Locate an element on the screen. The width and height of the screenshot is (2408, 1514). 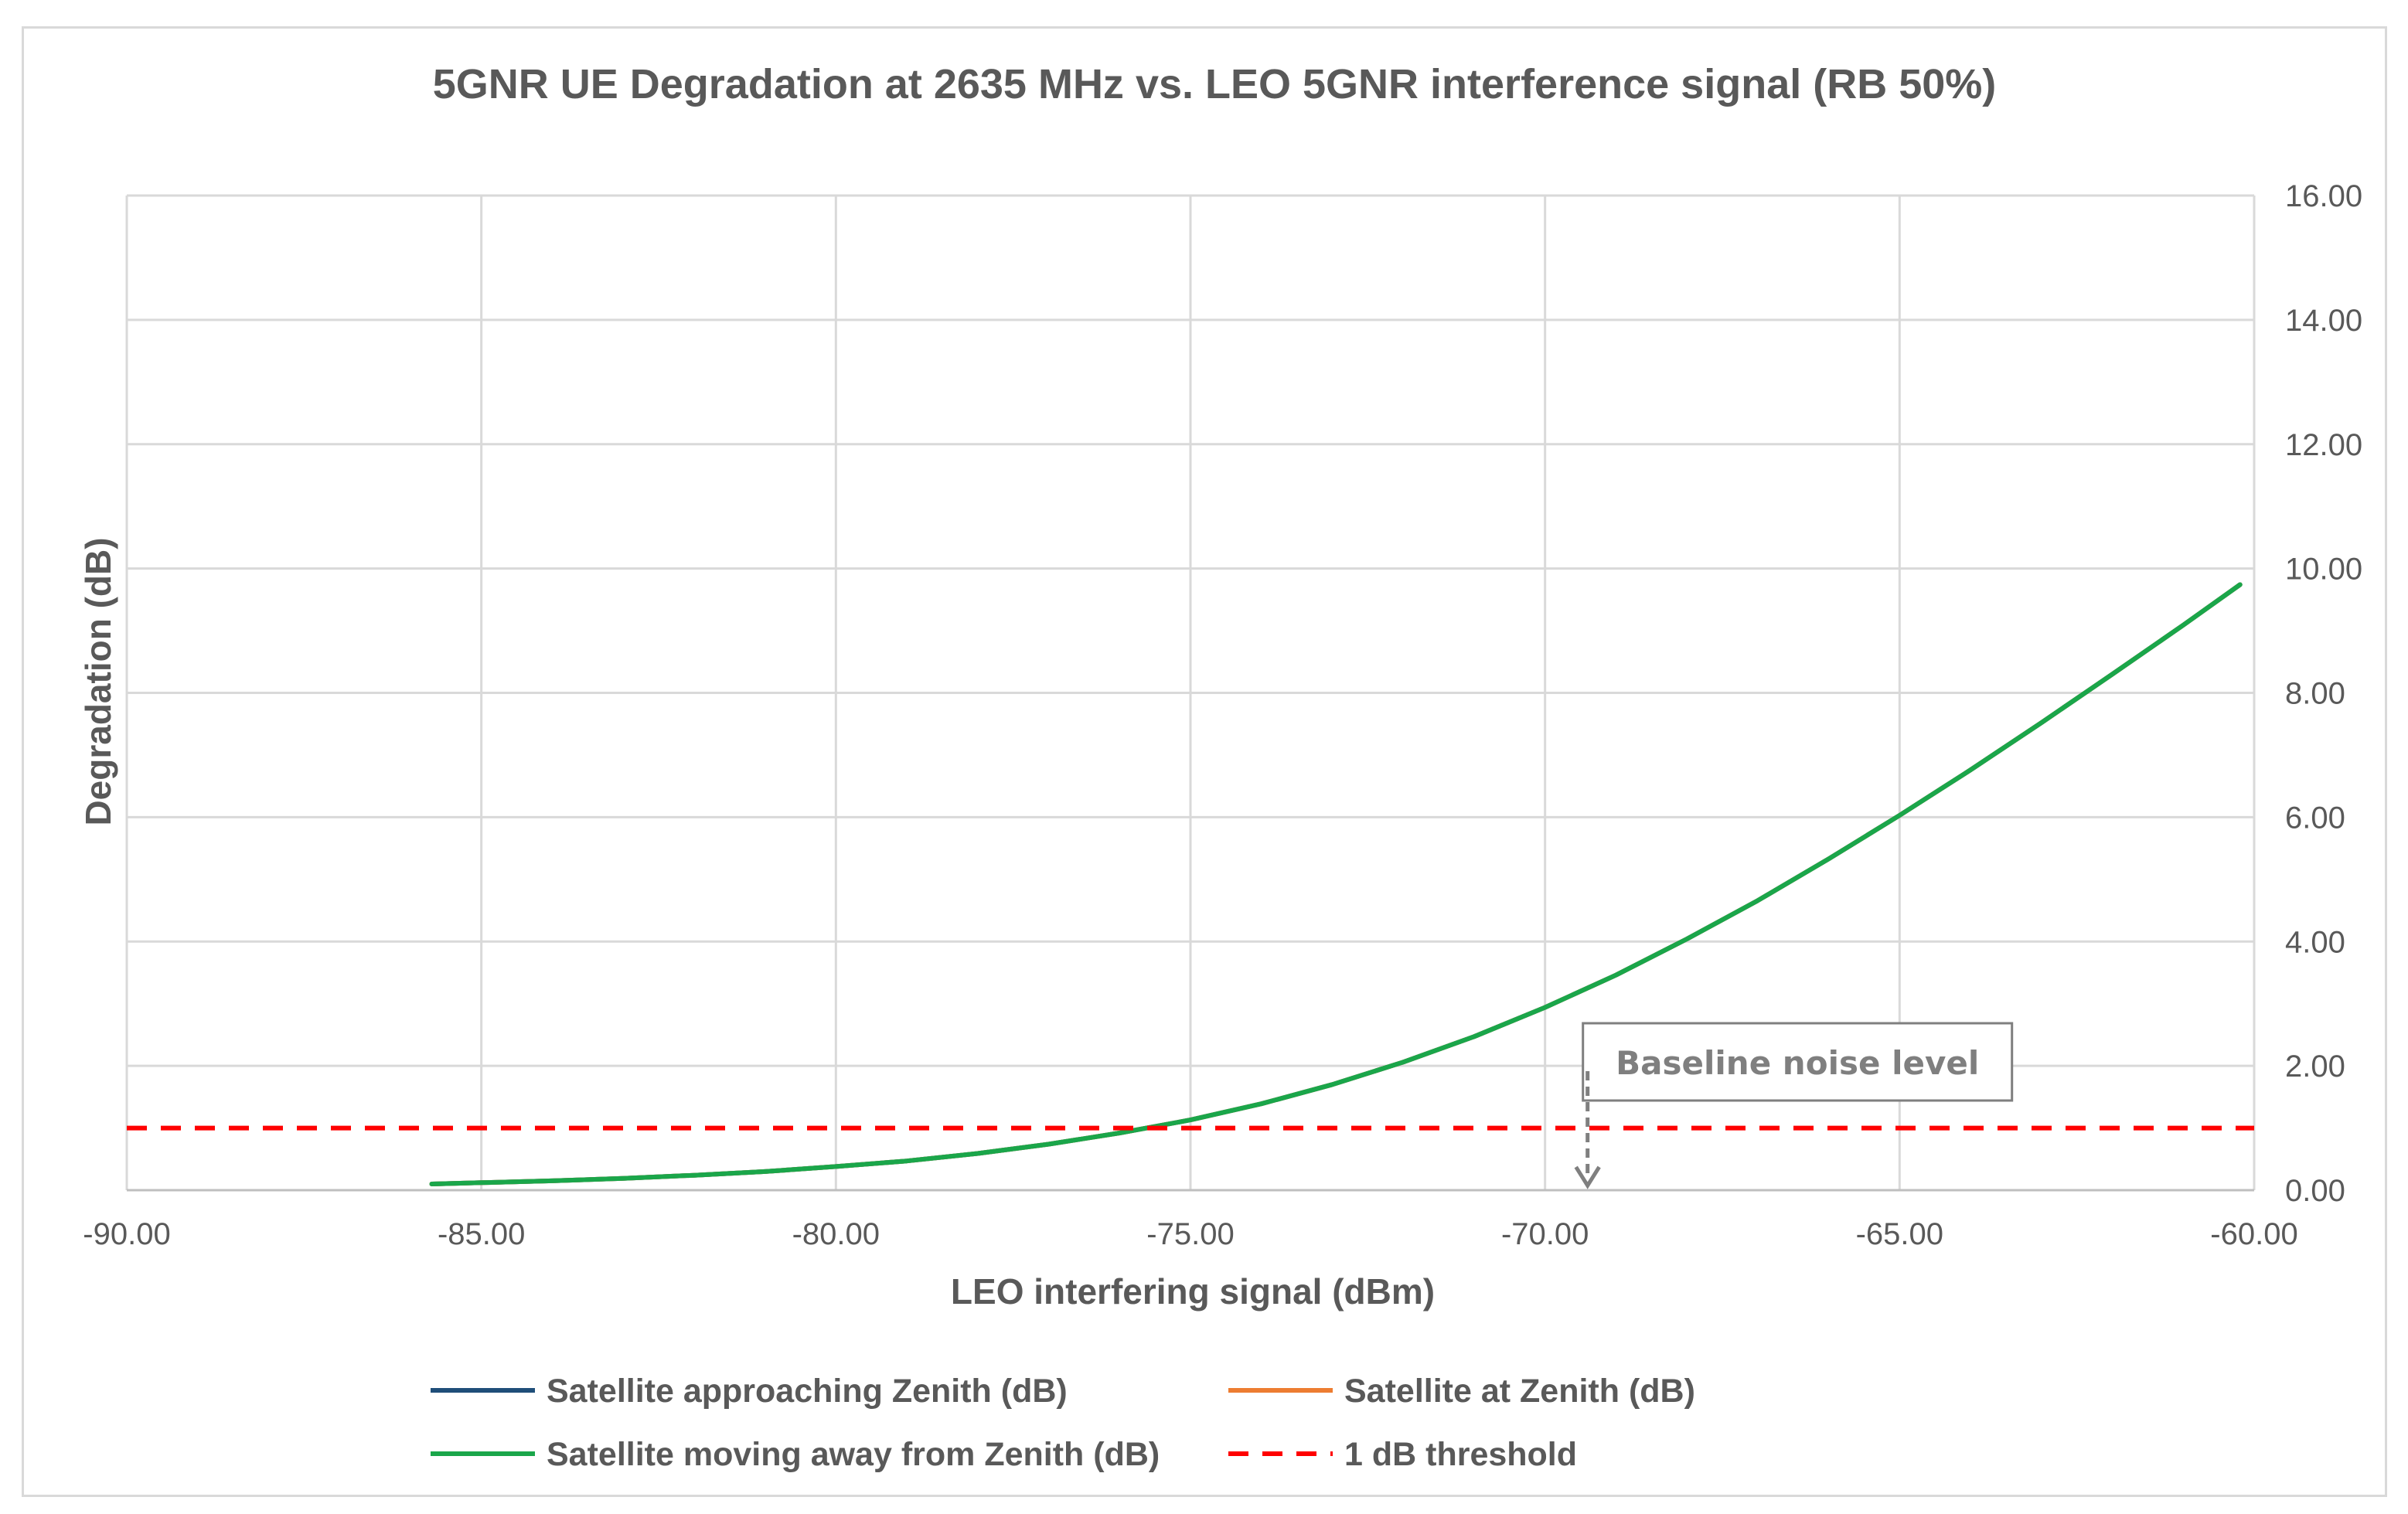
y-tick-label: 16.00 is located at coordinates (2323, 196).